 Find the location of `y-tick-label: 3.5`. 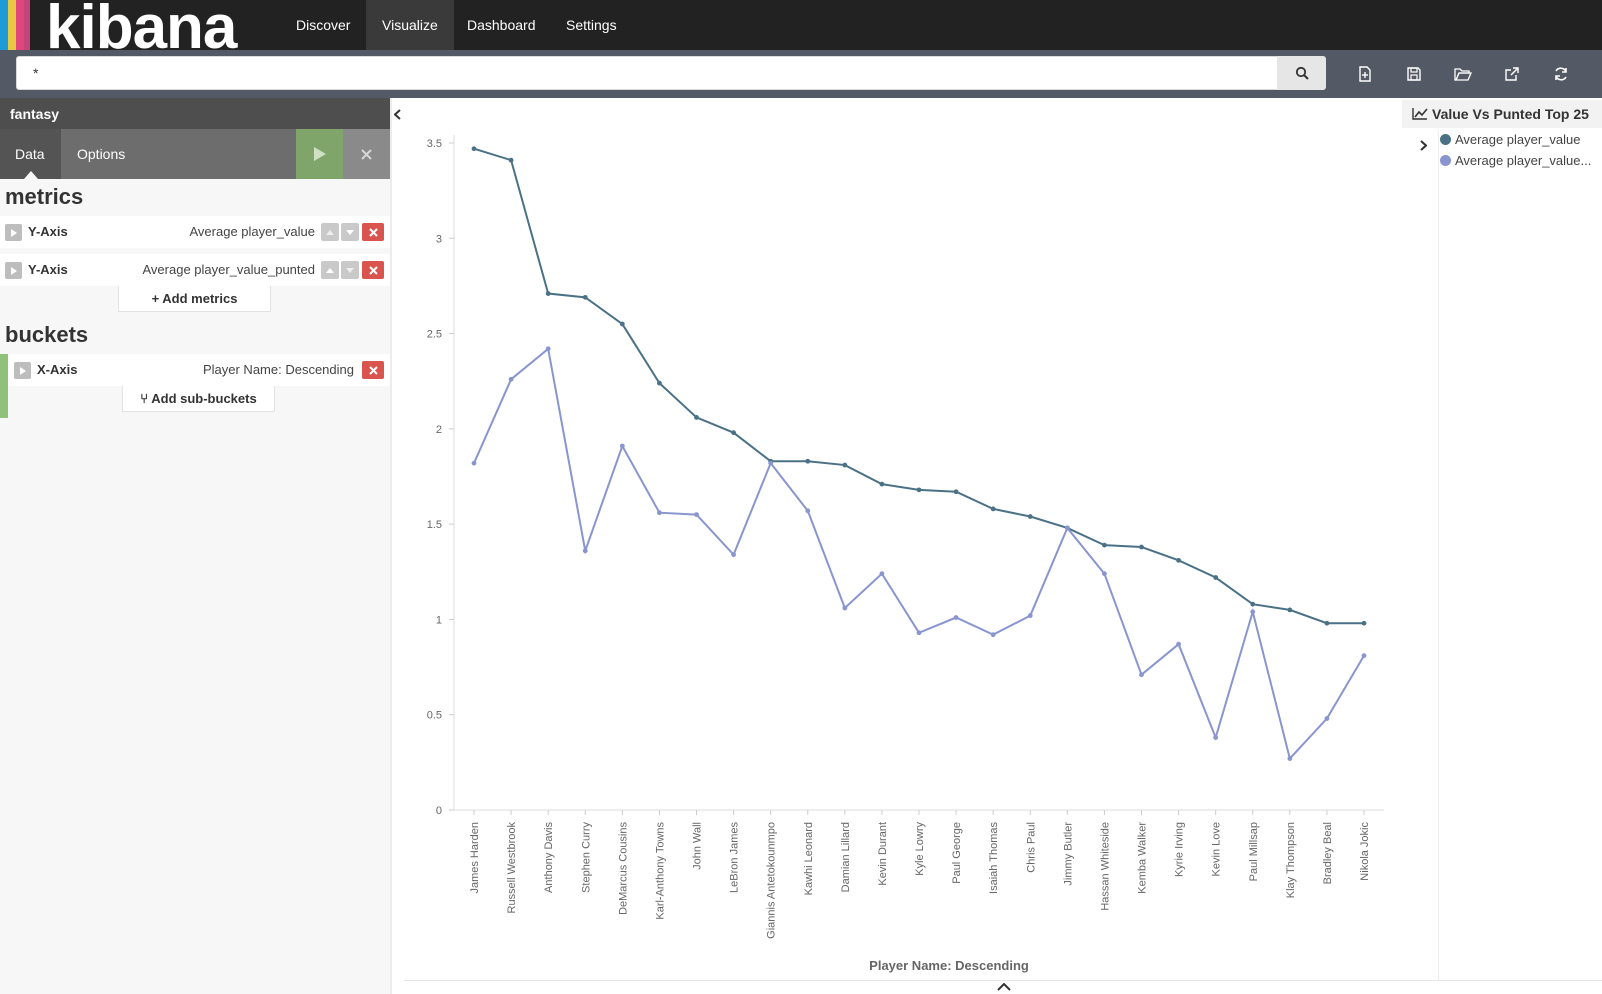

y-tick-label: 3.5 is located at coordinates (434, 144).